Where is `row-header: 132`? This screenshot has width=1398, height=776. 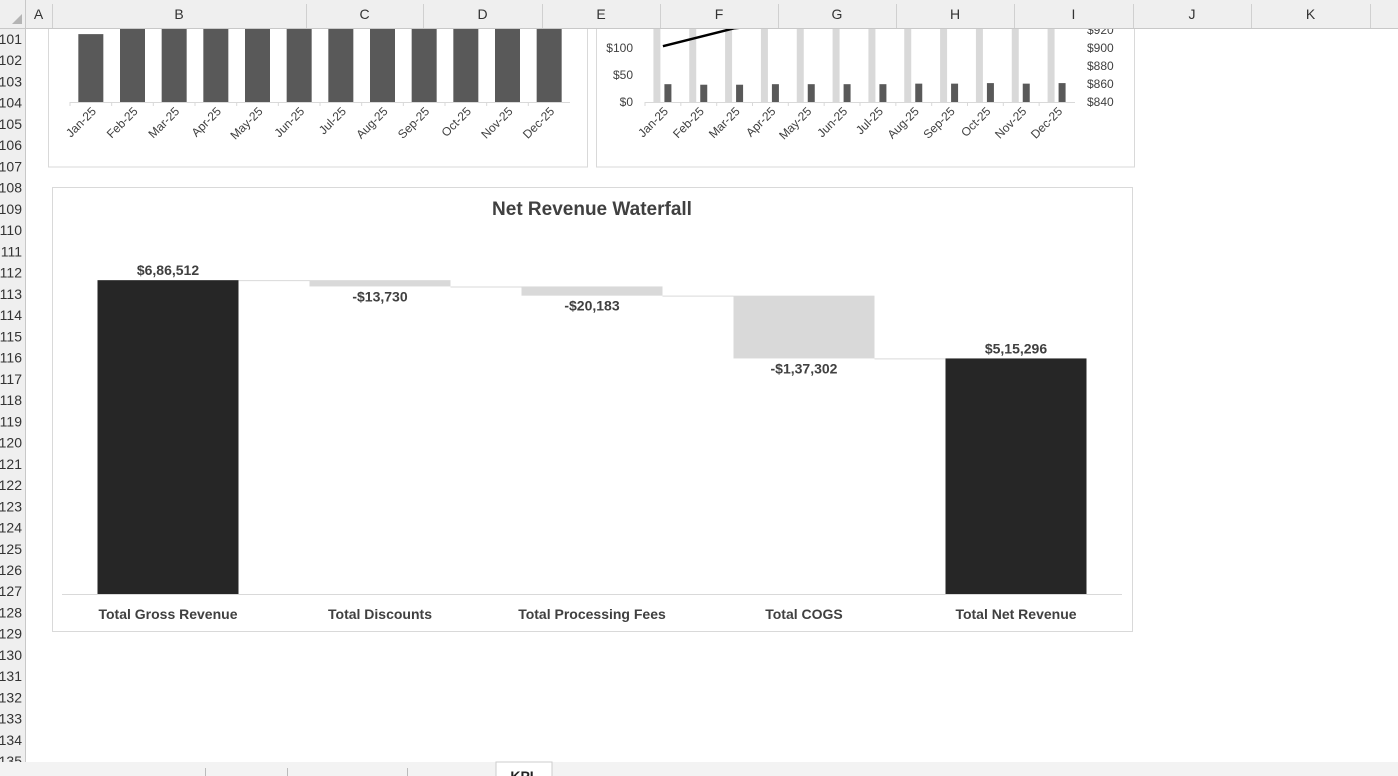
row-header: 132 is located at coordinates (11, 697).